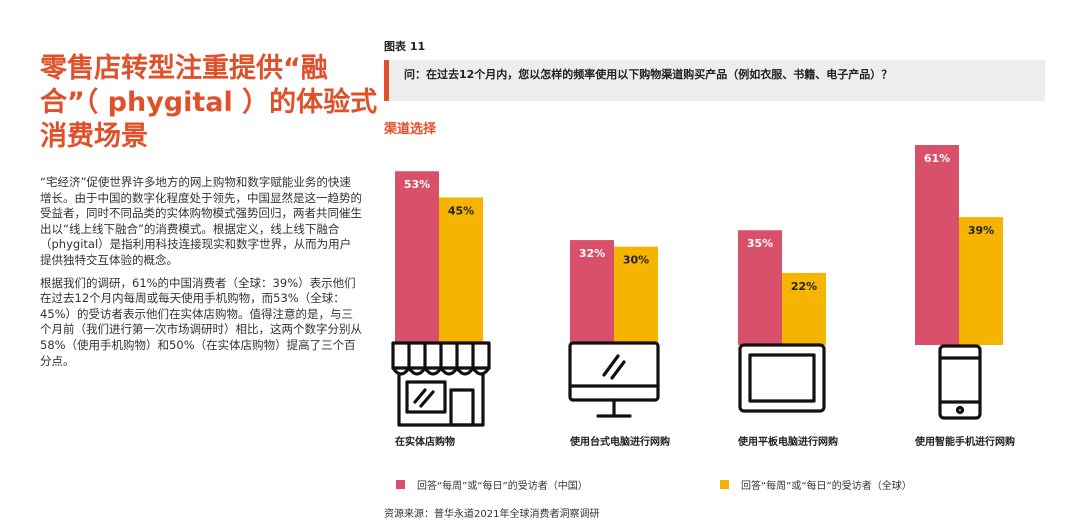 Image resolution: width=1080 pixels, height=527 pixels. What do you see at coordinates (981, 230) in the screenshot?
I see `data-label-global-3: 39%` at bounding box center [981, 230].